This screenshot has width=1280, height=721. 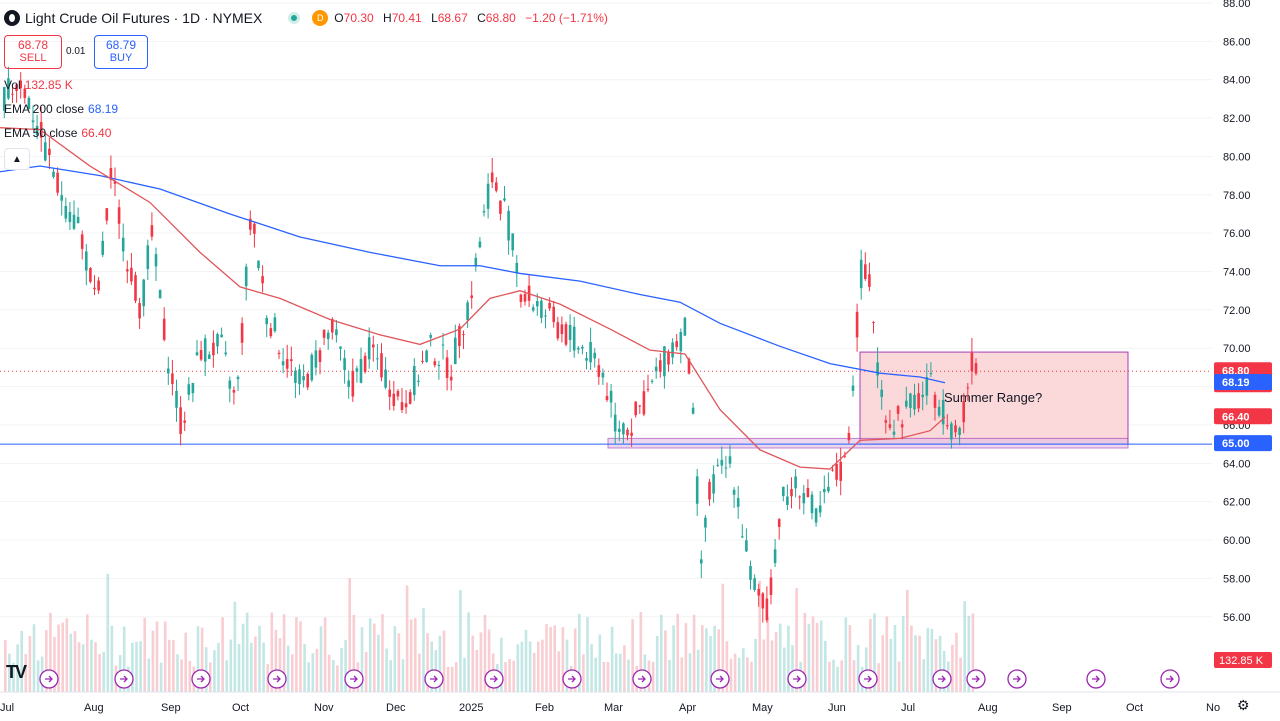 What do you see at coordinates (17, 159) in the screenshot?
I see `chevron-up-icon: ▲` at bounding box center [17, 159].